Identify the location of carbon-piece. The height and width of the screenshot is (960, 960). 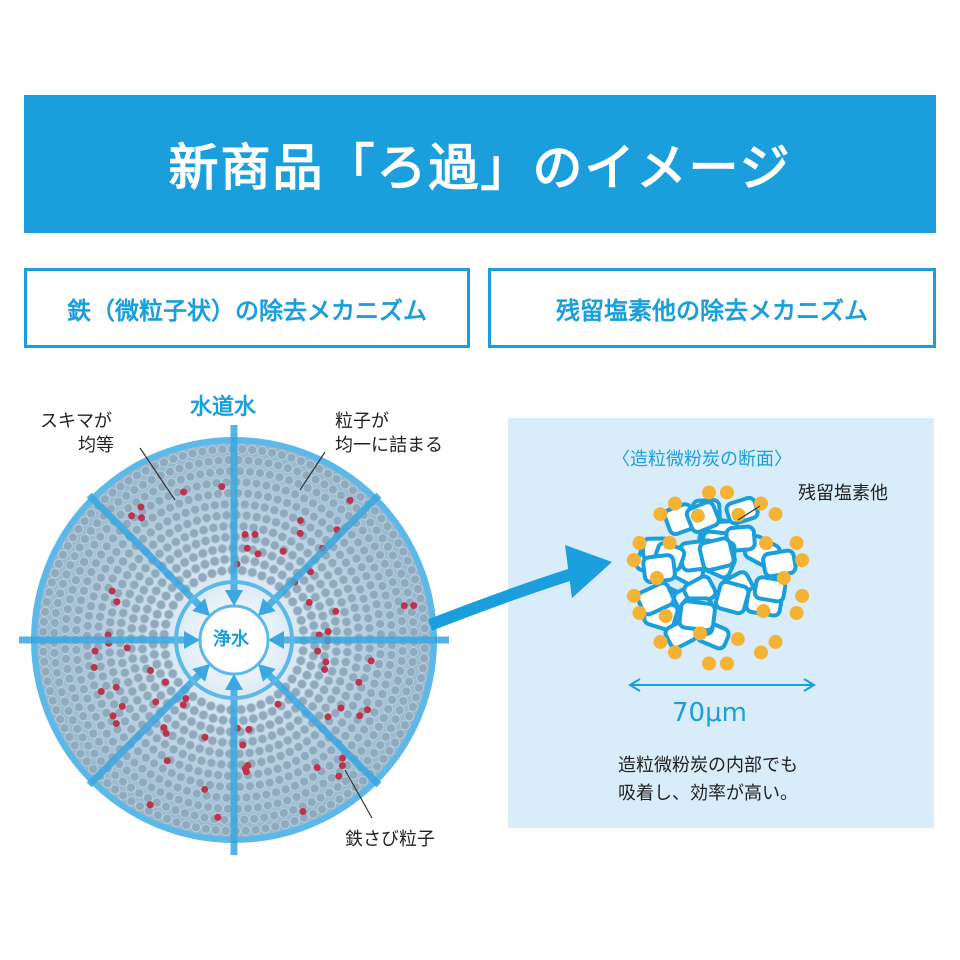
(716, 554).